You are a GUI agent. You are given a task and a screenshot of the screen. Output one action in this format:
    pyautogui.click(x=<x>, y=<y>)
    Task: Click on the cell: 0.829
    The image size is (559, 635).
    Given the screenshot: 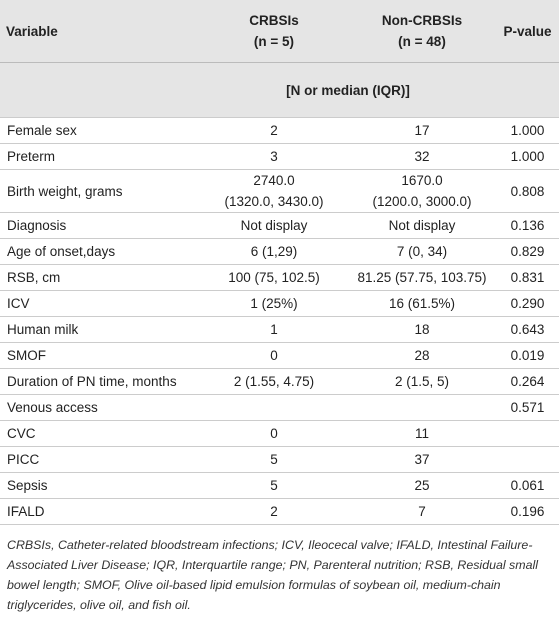 What is the action you would take?
    pyautogui.click(x=527, y=251)
    